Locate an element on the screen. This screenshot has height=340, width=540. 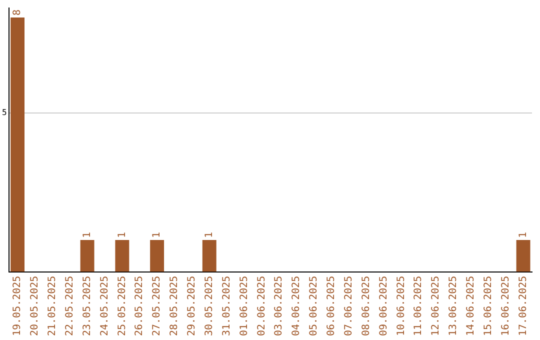
x-tick-label: 11.06.2025 is located at coordinates (418, 306).